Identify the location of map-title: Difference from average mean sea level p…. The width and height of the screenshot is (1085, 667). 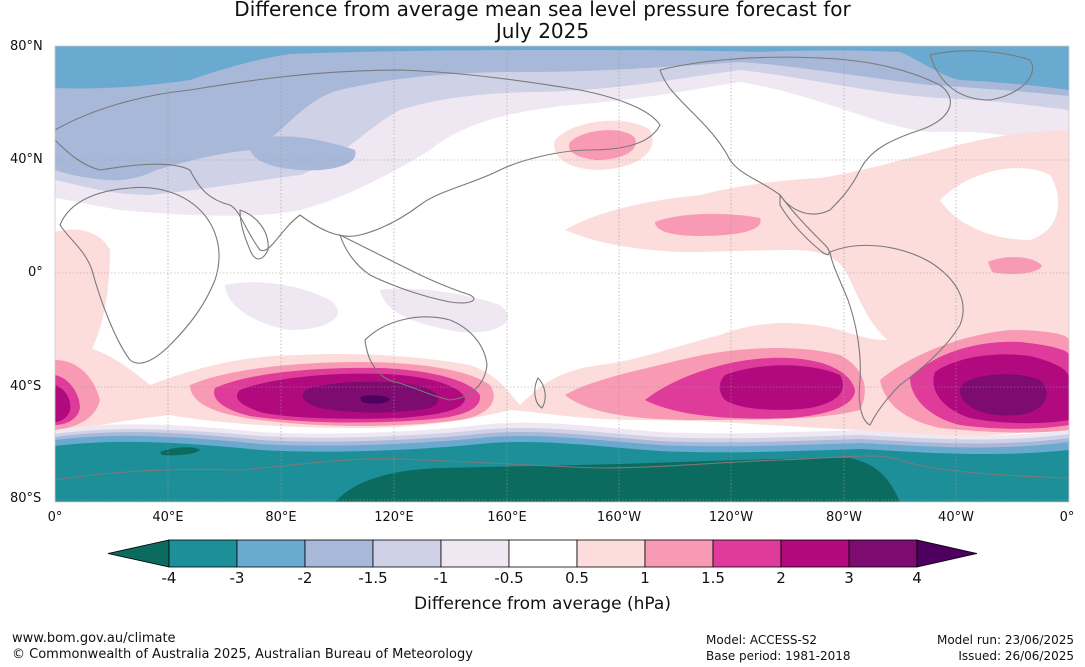
(542, 21).